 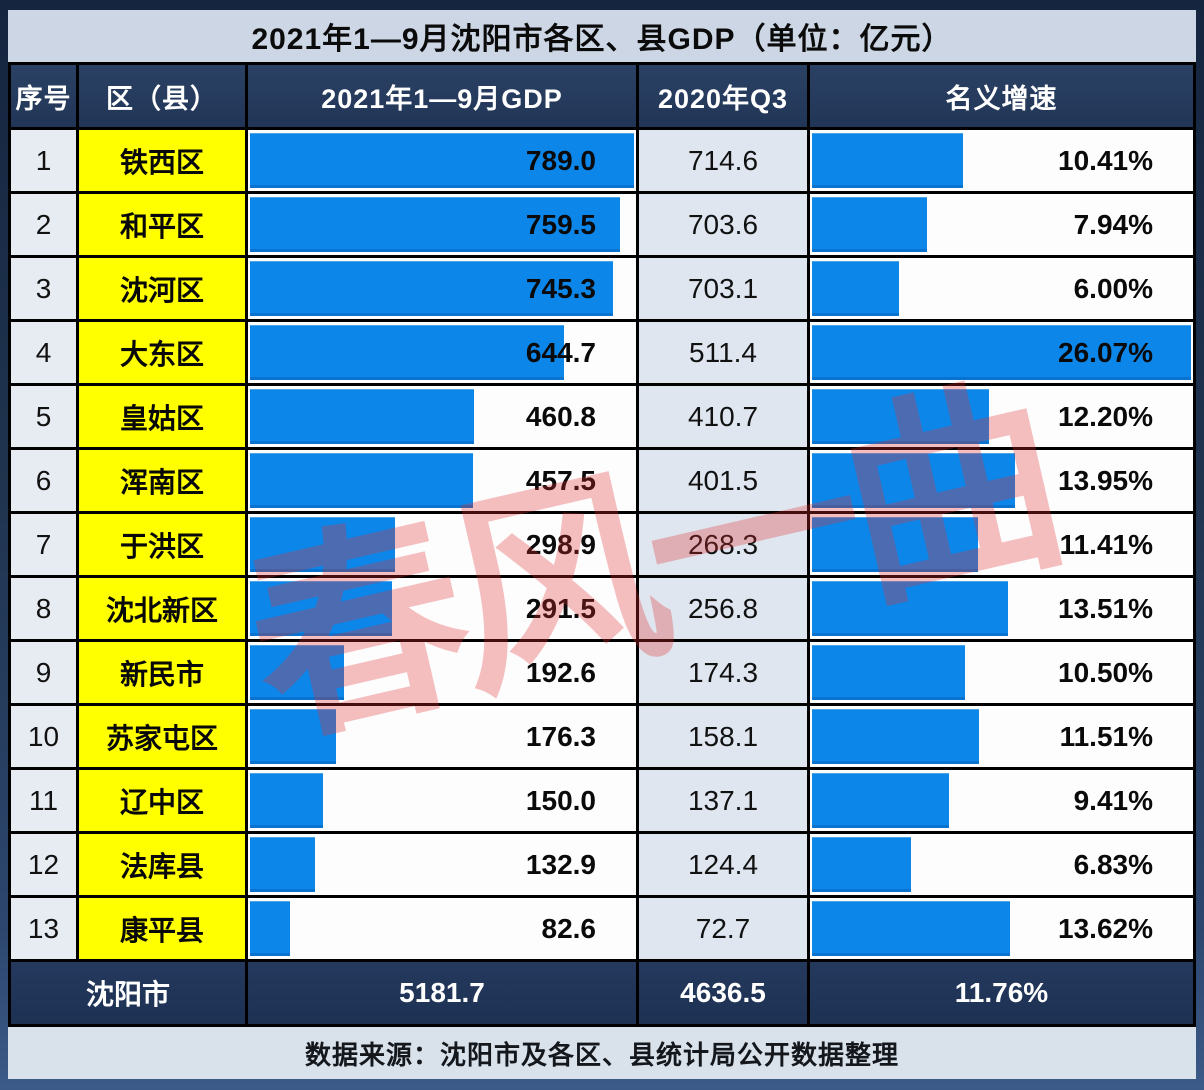 I want to click on gdp-cell: 759.5, so click(x=442, y=224).